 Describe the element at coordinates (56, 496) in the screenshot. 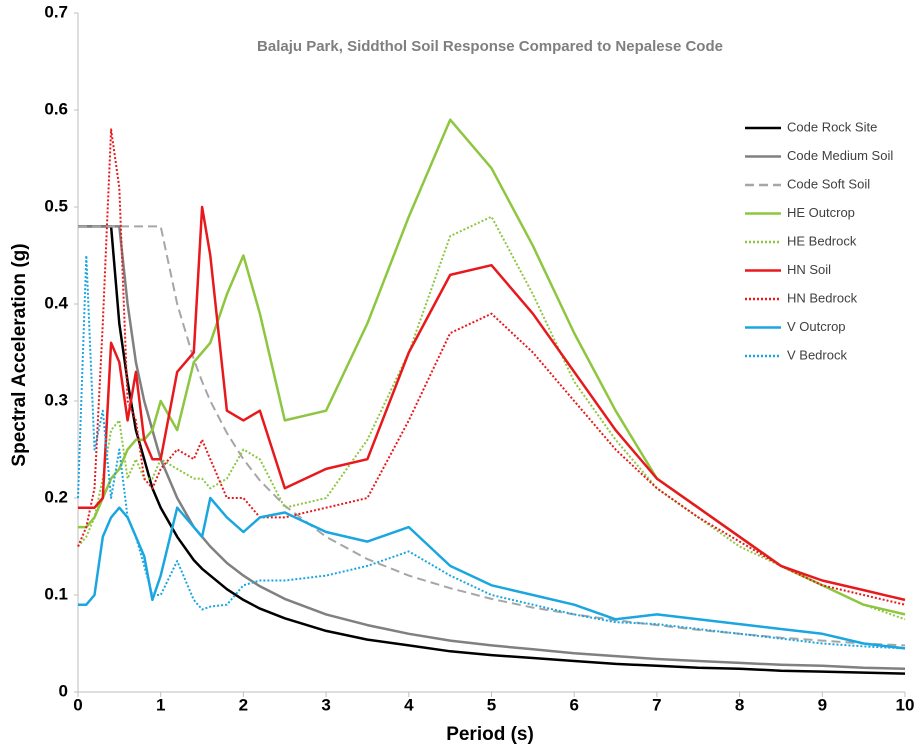

I see `y-tick-label: 0.2` at that location.